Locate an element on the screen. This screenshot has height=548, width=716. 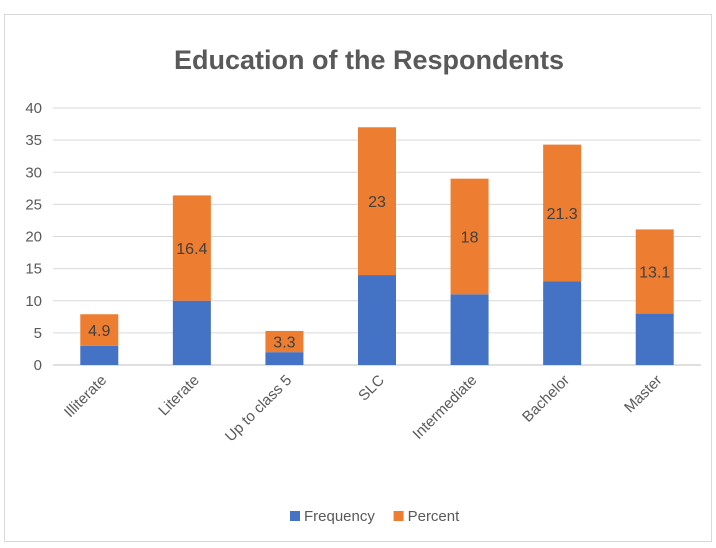
y-tick-label: 20 is located at coordinates (33, 237).